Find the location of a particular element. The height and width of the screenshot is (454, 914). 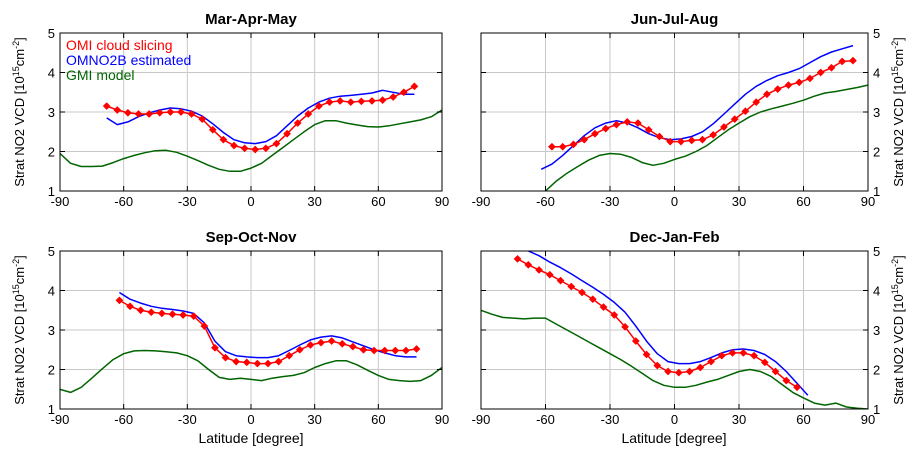

y-tick-label: 5 is located at coordinates (876, 251).